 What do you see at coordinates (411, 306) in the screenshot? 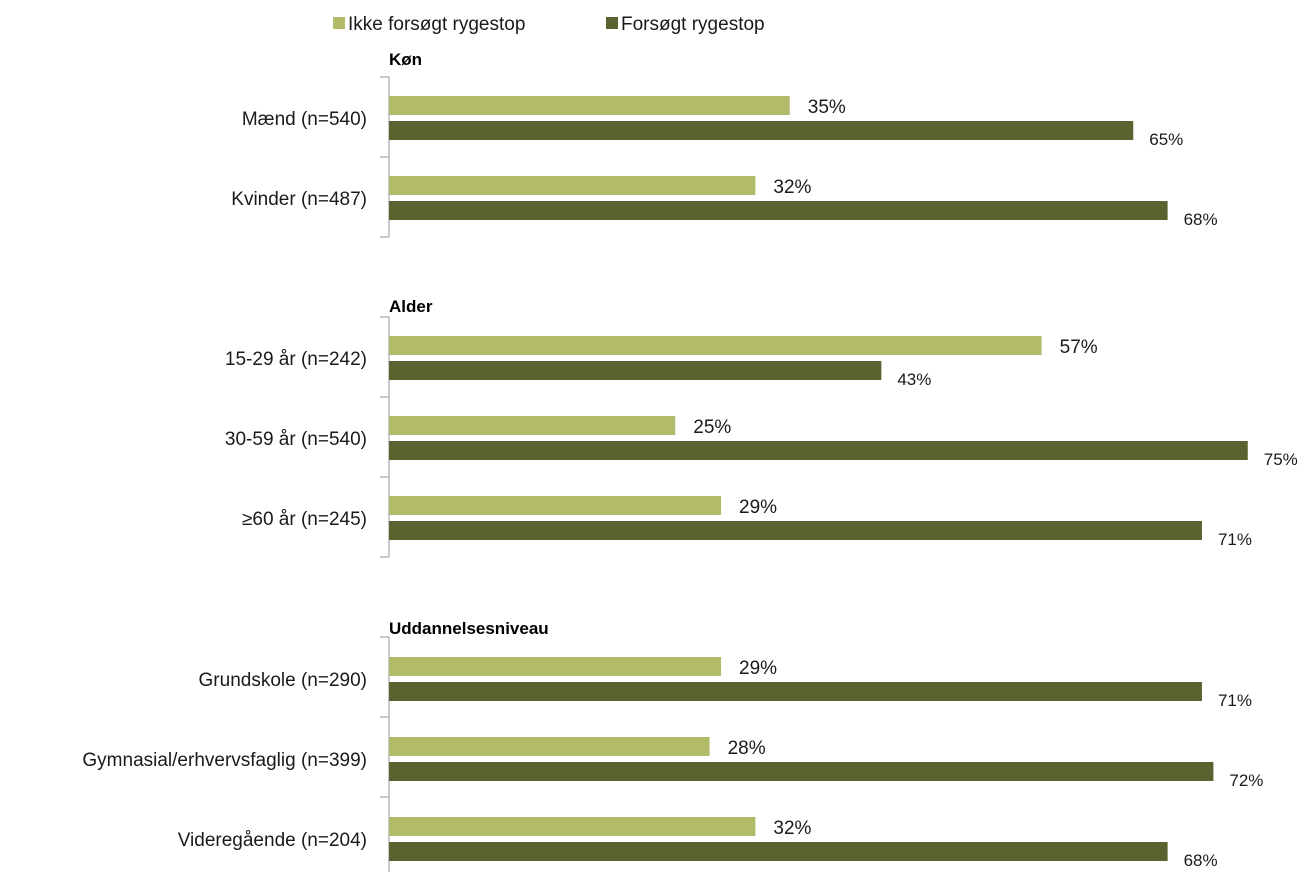
I see `group-title: Alder` at bounding box center [411, 306].